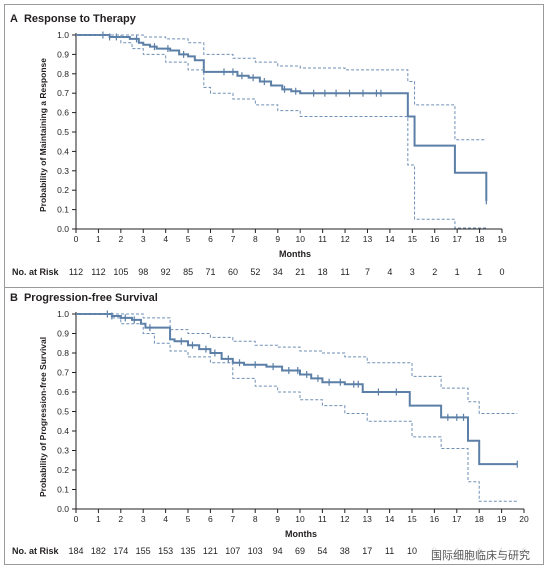  I want to click on panel-b-y-tick-label: 0.5, so click(63, 412).